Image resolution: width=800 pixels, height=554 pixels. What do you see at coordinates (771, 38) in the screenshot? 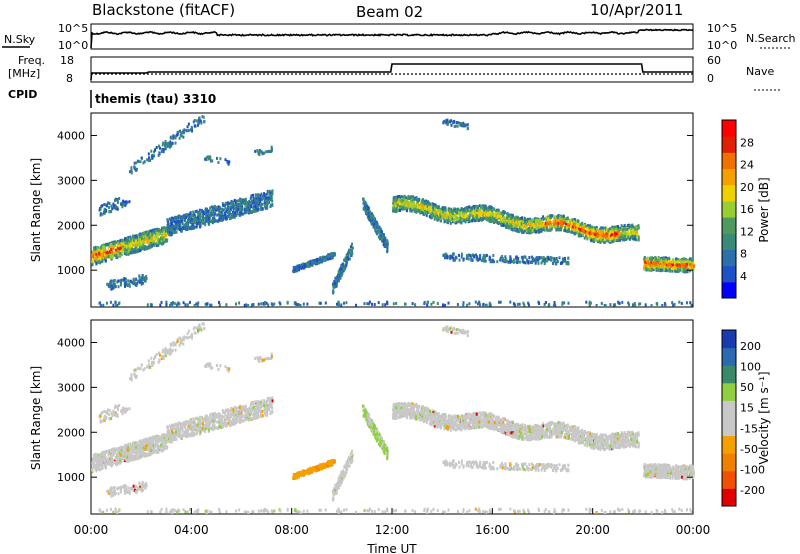
I see `nsearch-label: N.Search` at bounding box center [771, 38].